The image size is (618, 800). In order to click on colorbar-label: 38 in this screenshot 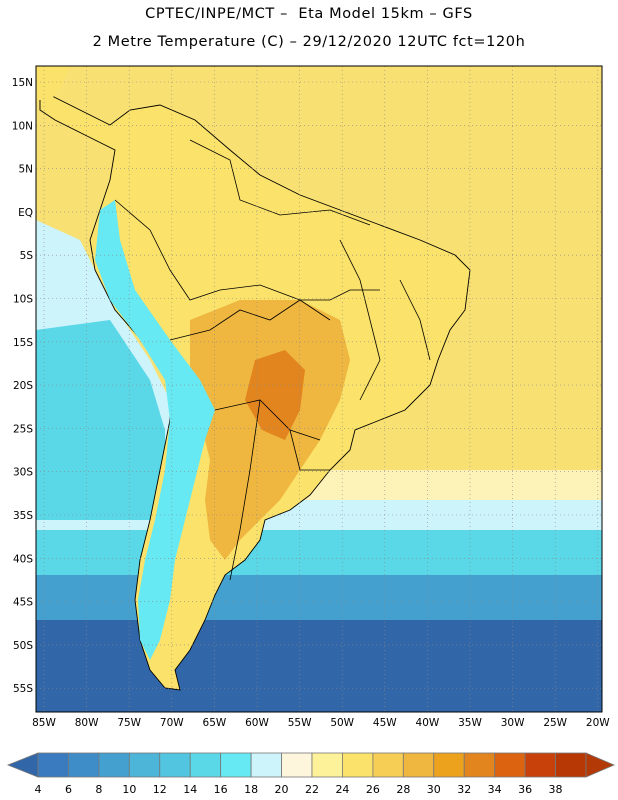, I will do `click(556, 789)`.